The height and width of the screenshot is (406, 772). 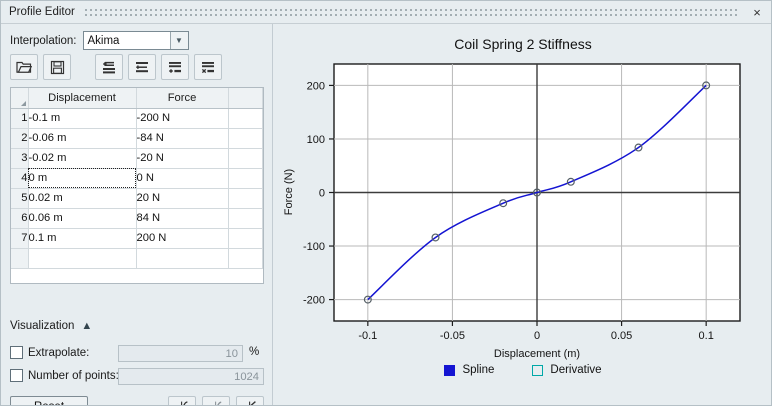 What do you see at coordinates (82, 158) in the screenshot?
I see `cell-displacement: -0.02 m` at bounding box center [82, 158].